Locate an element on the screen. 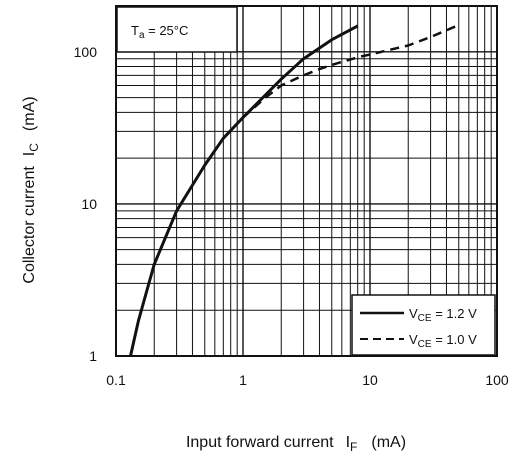 This screenshot has height=457, width=521. y-axis-title: Collector currentIC(mA) is located at coordinates (31, 189).